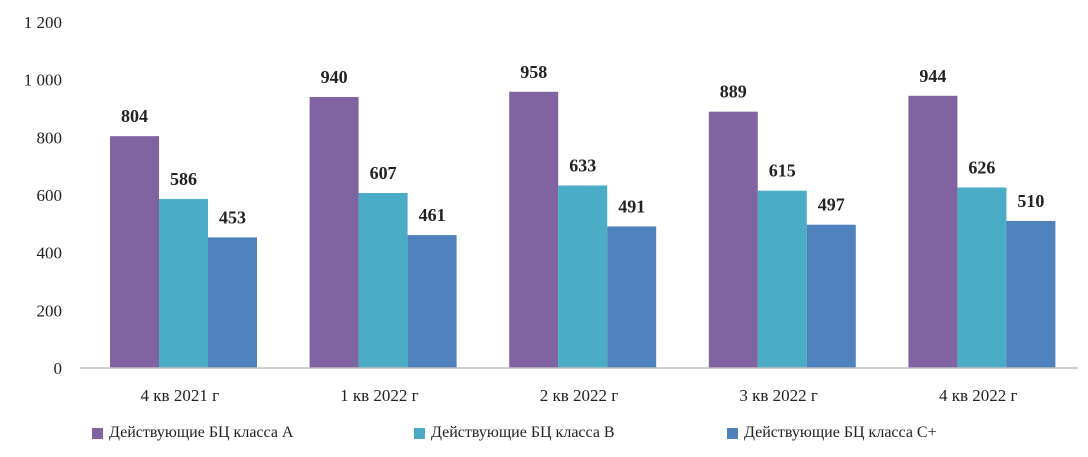 The width and height of the screenshot is (1088, 457). I want to click on legend-label-class-b: Действующие БЦ класса В, so click(523, 432).